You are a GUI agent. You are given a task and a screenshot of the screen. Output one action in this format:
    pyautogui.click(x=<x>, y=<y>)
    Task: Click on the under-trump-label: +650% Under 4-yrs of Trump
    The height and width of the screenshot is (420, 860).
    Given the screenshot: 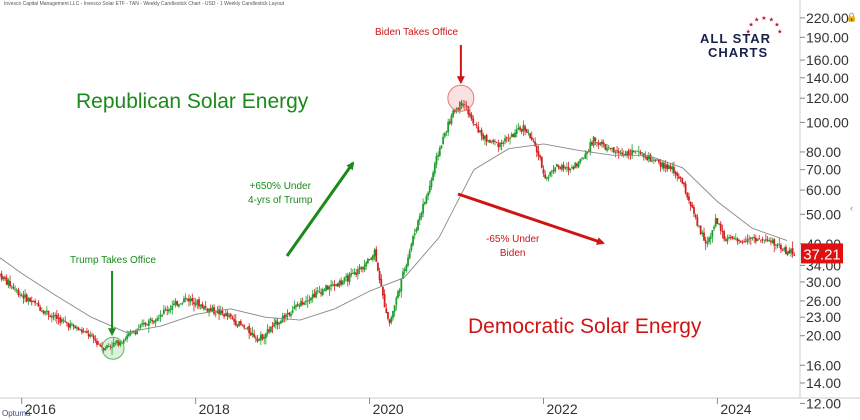 What is the action you would take?
    pyautogui.click(x=280, y=194)
    